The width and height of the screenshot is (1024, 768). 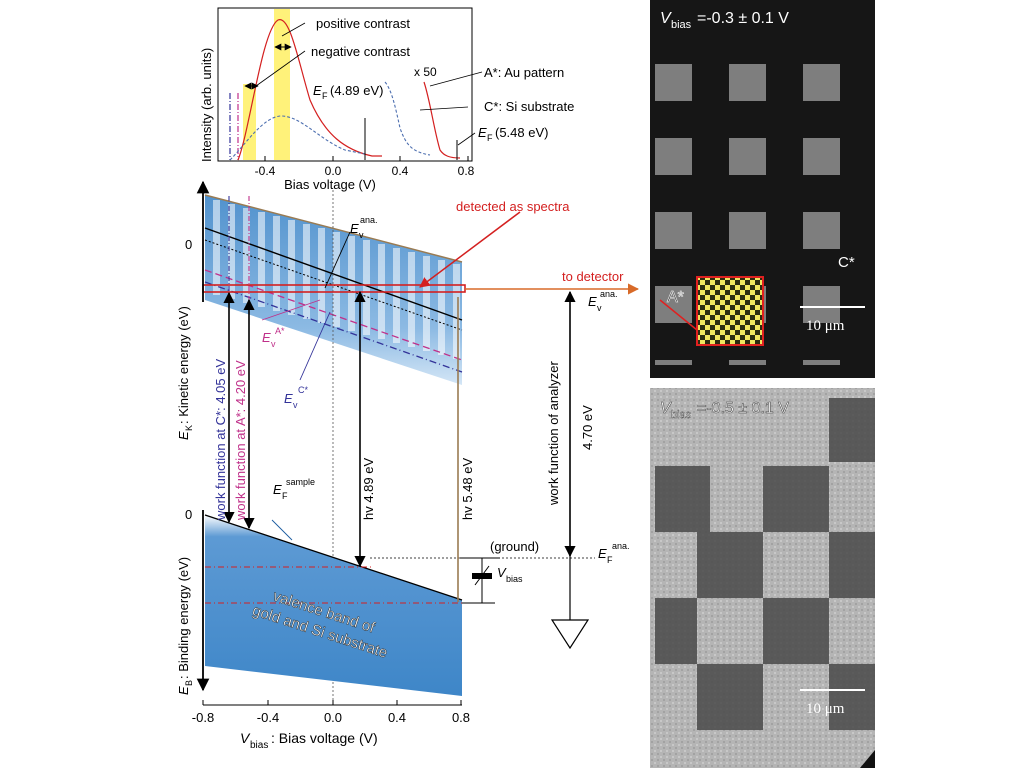 What do you see at coordinates (570, 634) in the screenshot?
I see `ground-symbol-icon` at bounding box center [570, 634].